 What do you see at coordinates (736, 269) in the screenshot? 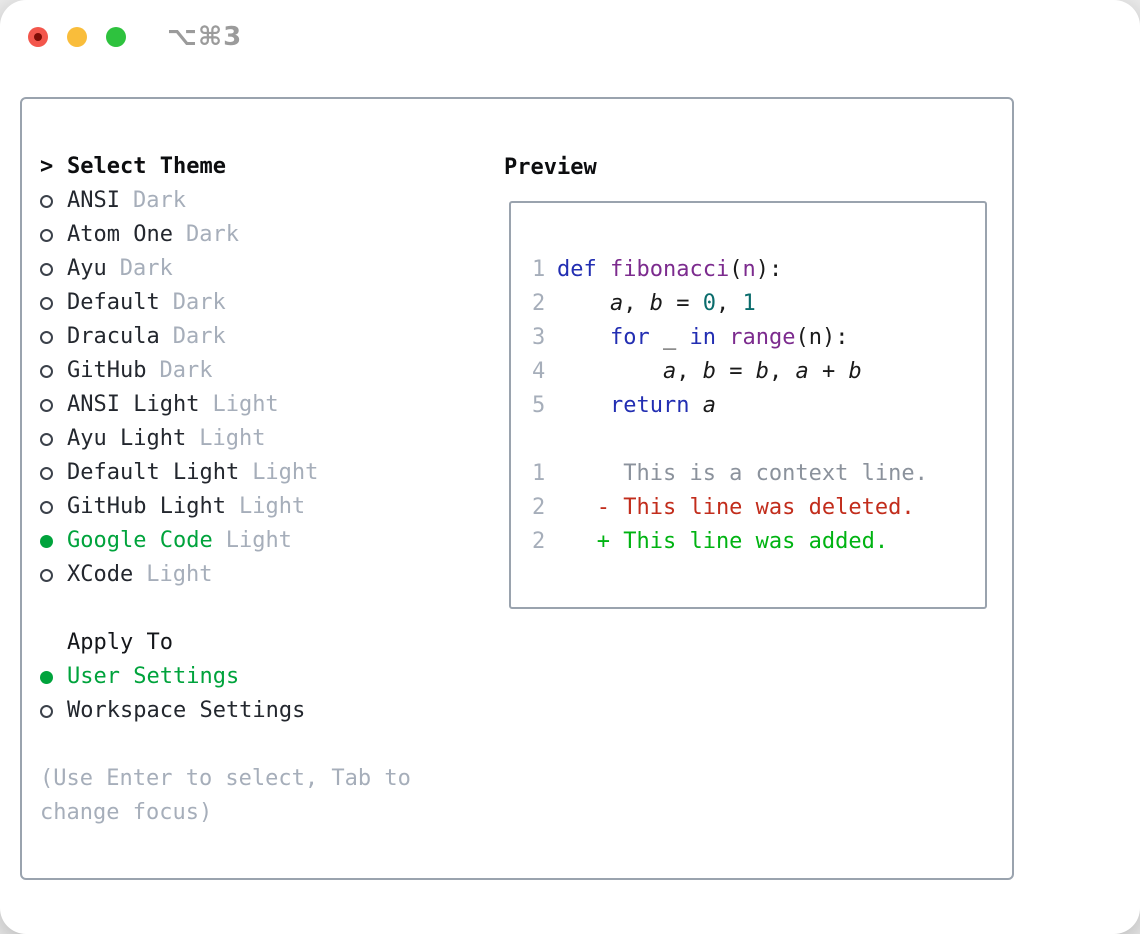
I see `code-token: (` at bounding box center [736, 269].